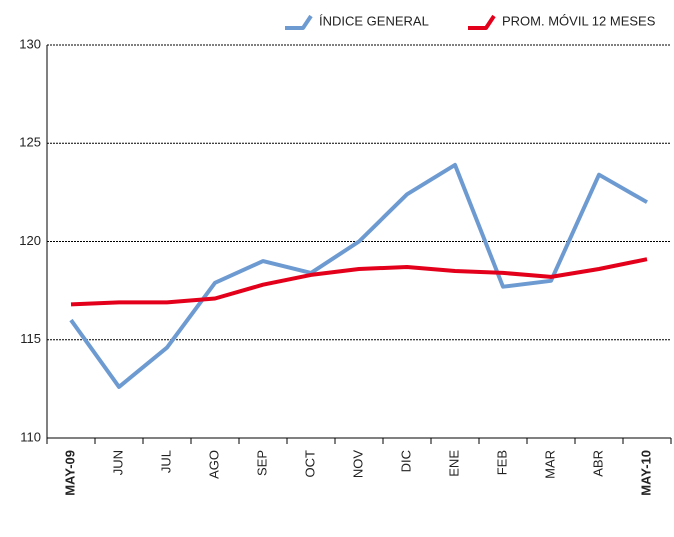 This screenshot has height=537, width=674. What do you see at coordinates (261, 463) in the screenshot?
I see `x-tick-label: SEP` at bounding box center [261, 463].